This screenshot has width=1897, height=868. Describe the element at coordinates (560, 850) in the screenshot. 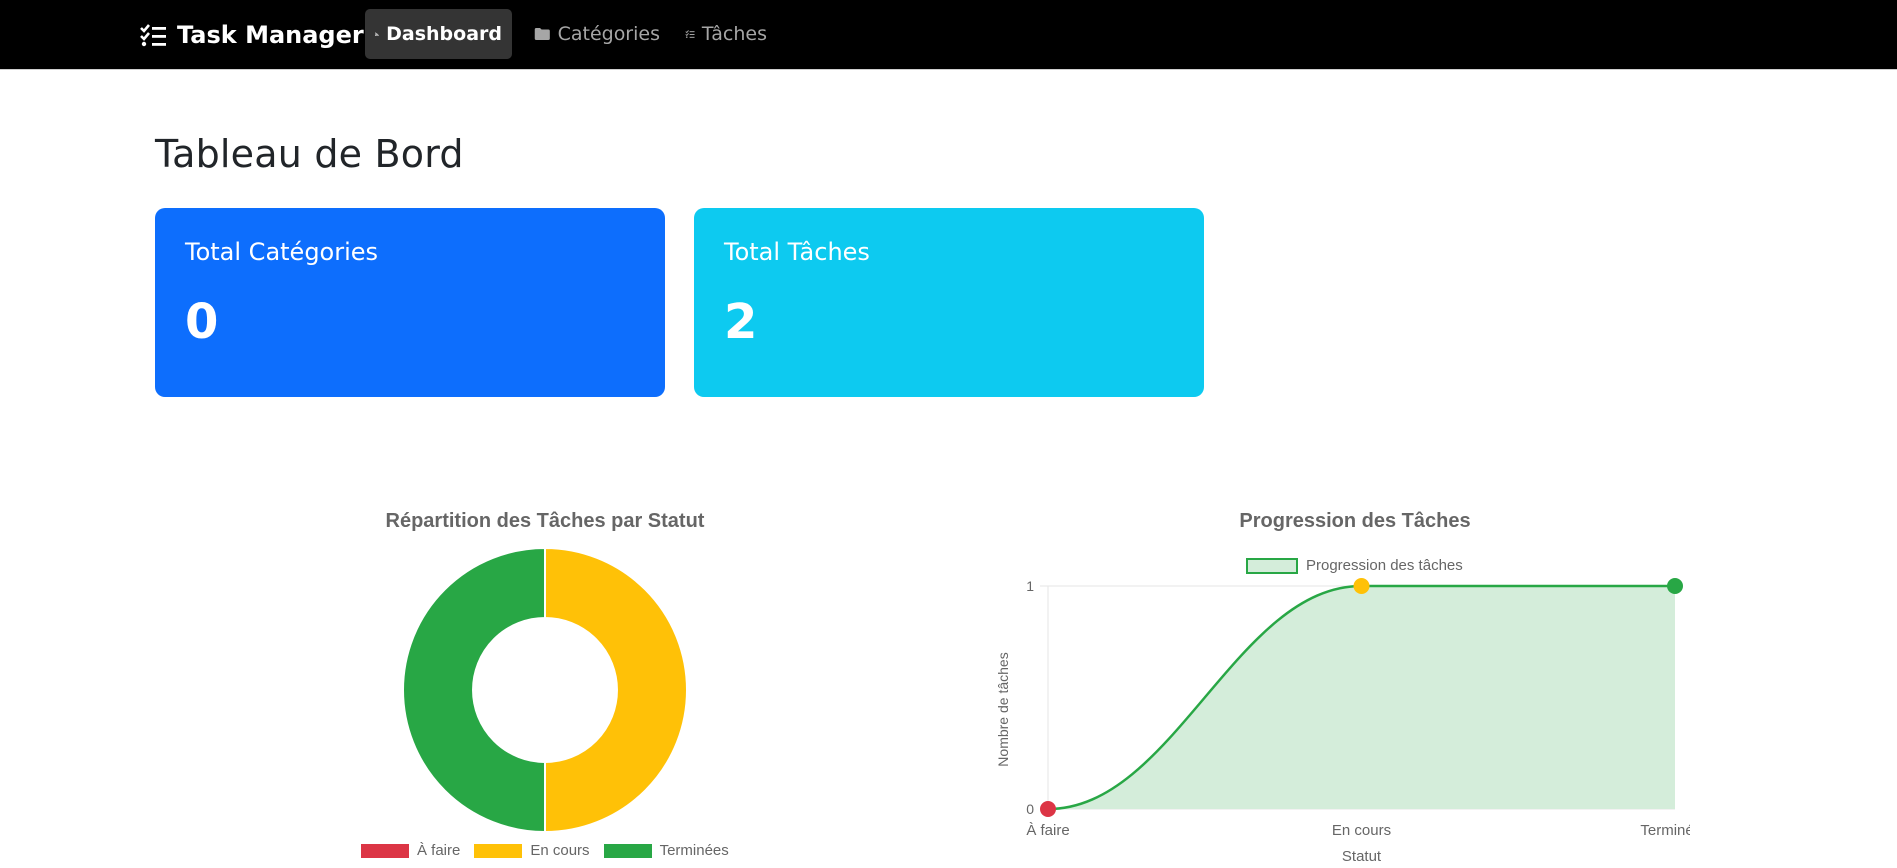

I see `legend-label: En cours` at that location.